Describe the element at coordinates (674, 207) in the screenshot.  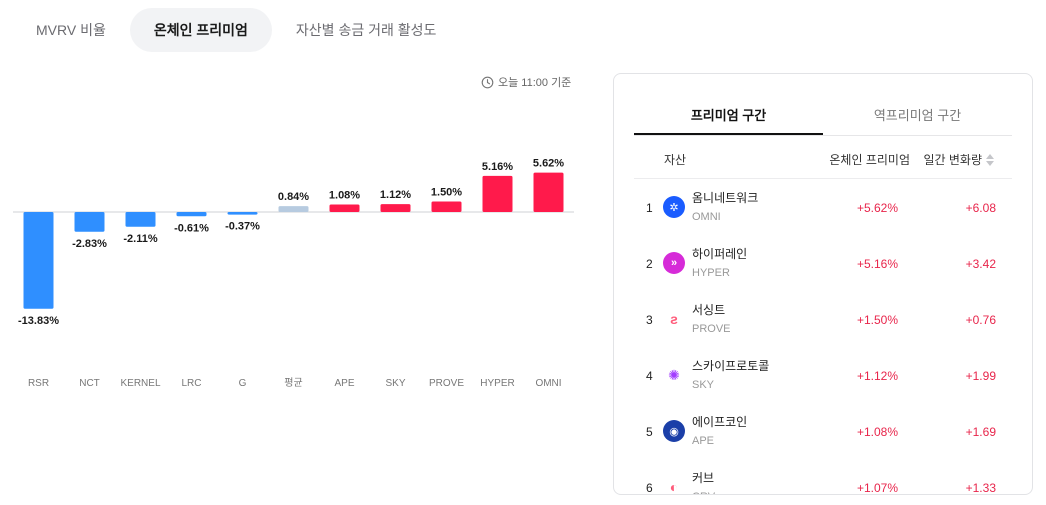
I see `omni-icon: ✲` at that location.